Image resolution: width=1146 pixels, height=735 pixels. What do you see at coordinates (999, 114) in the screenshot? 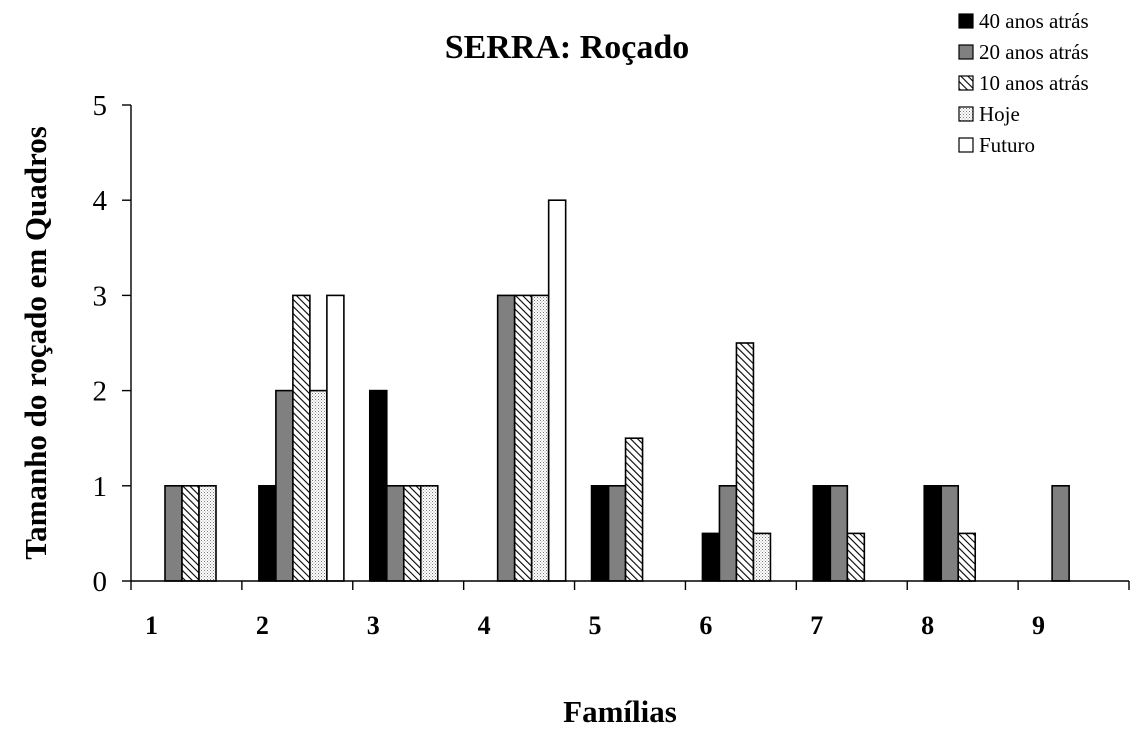
I see `legend-label-4: Hoje` at bounding box center [999, 114].